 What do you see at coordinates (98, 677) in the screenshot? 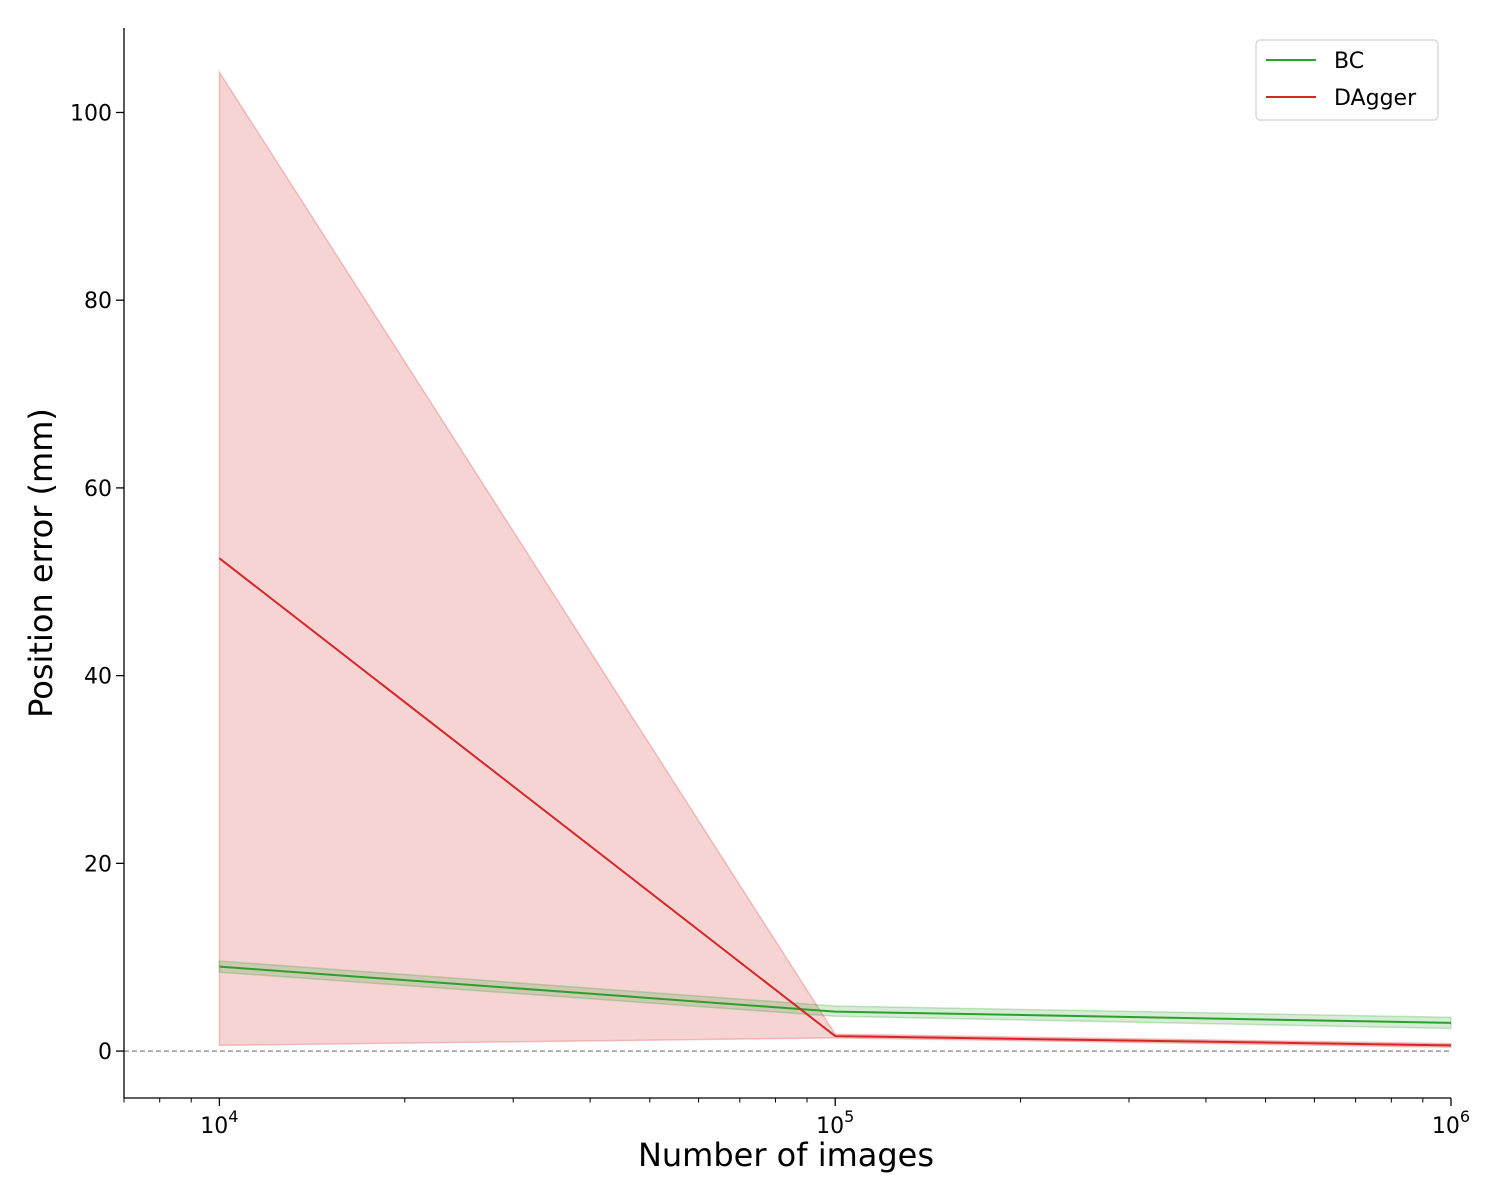
I see `y-tick-label: 40` at bounding box center [98, 677].